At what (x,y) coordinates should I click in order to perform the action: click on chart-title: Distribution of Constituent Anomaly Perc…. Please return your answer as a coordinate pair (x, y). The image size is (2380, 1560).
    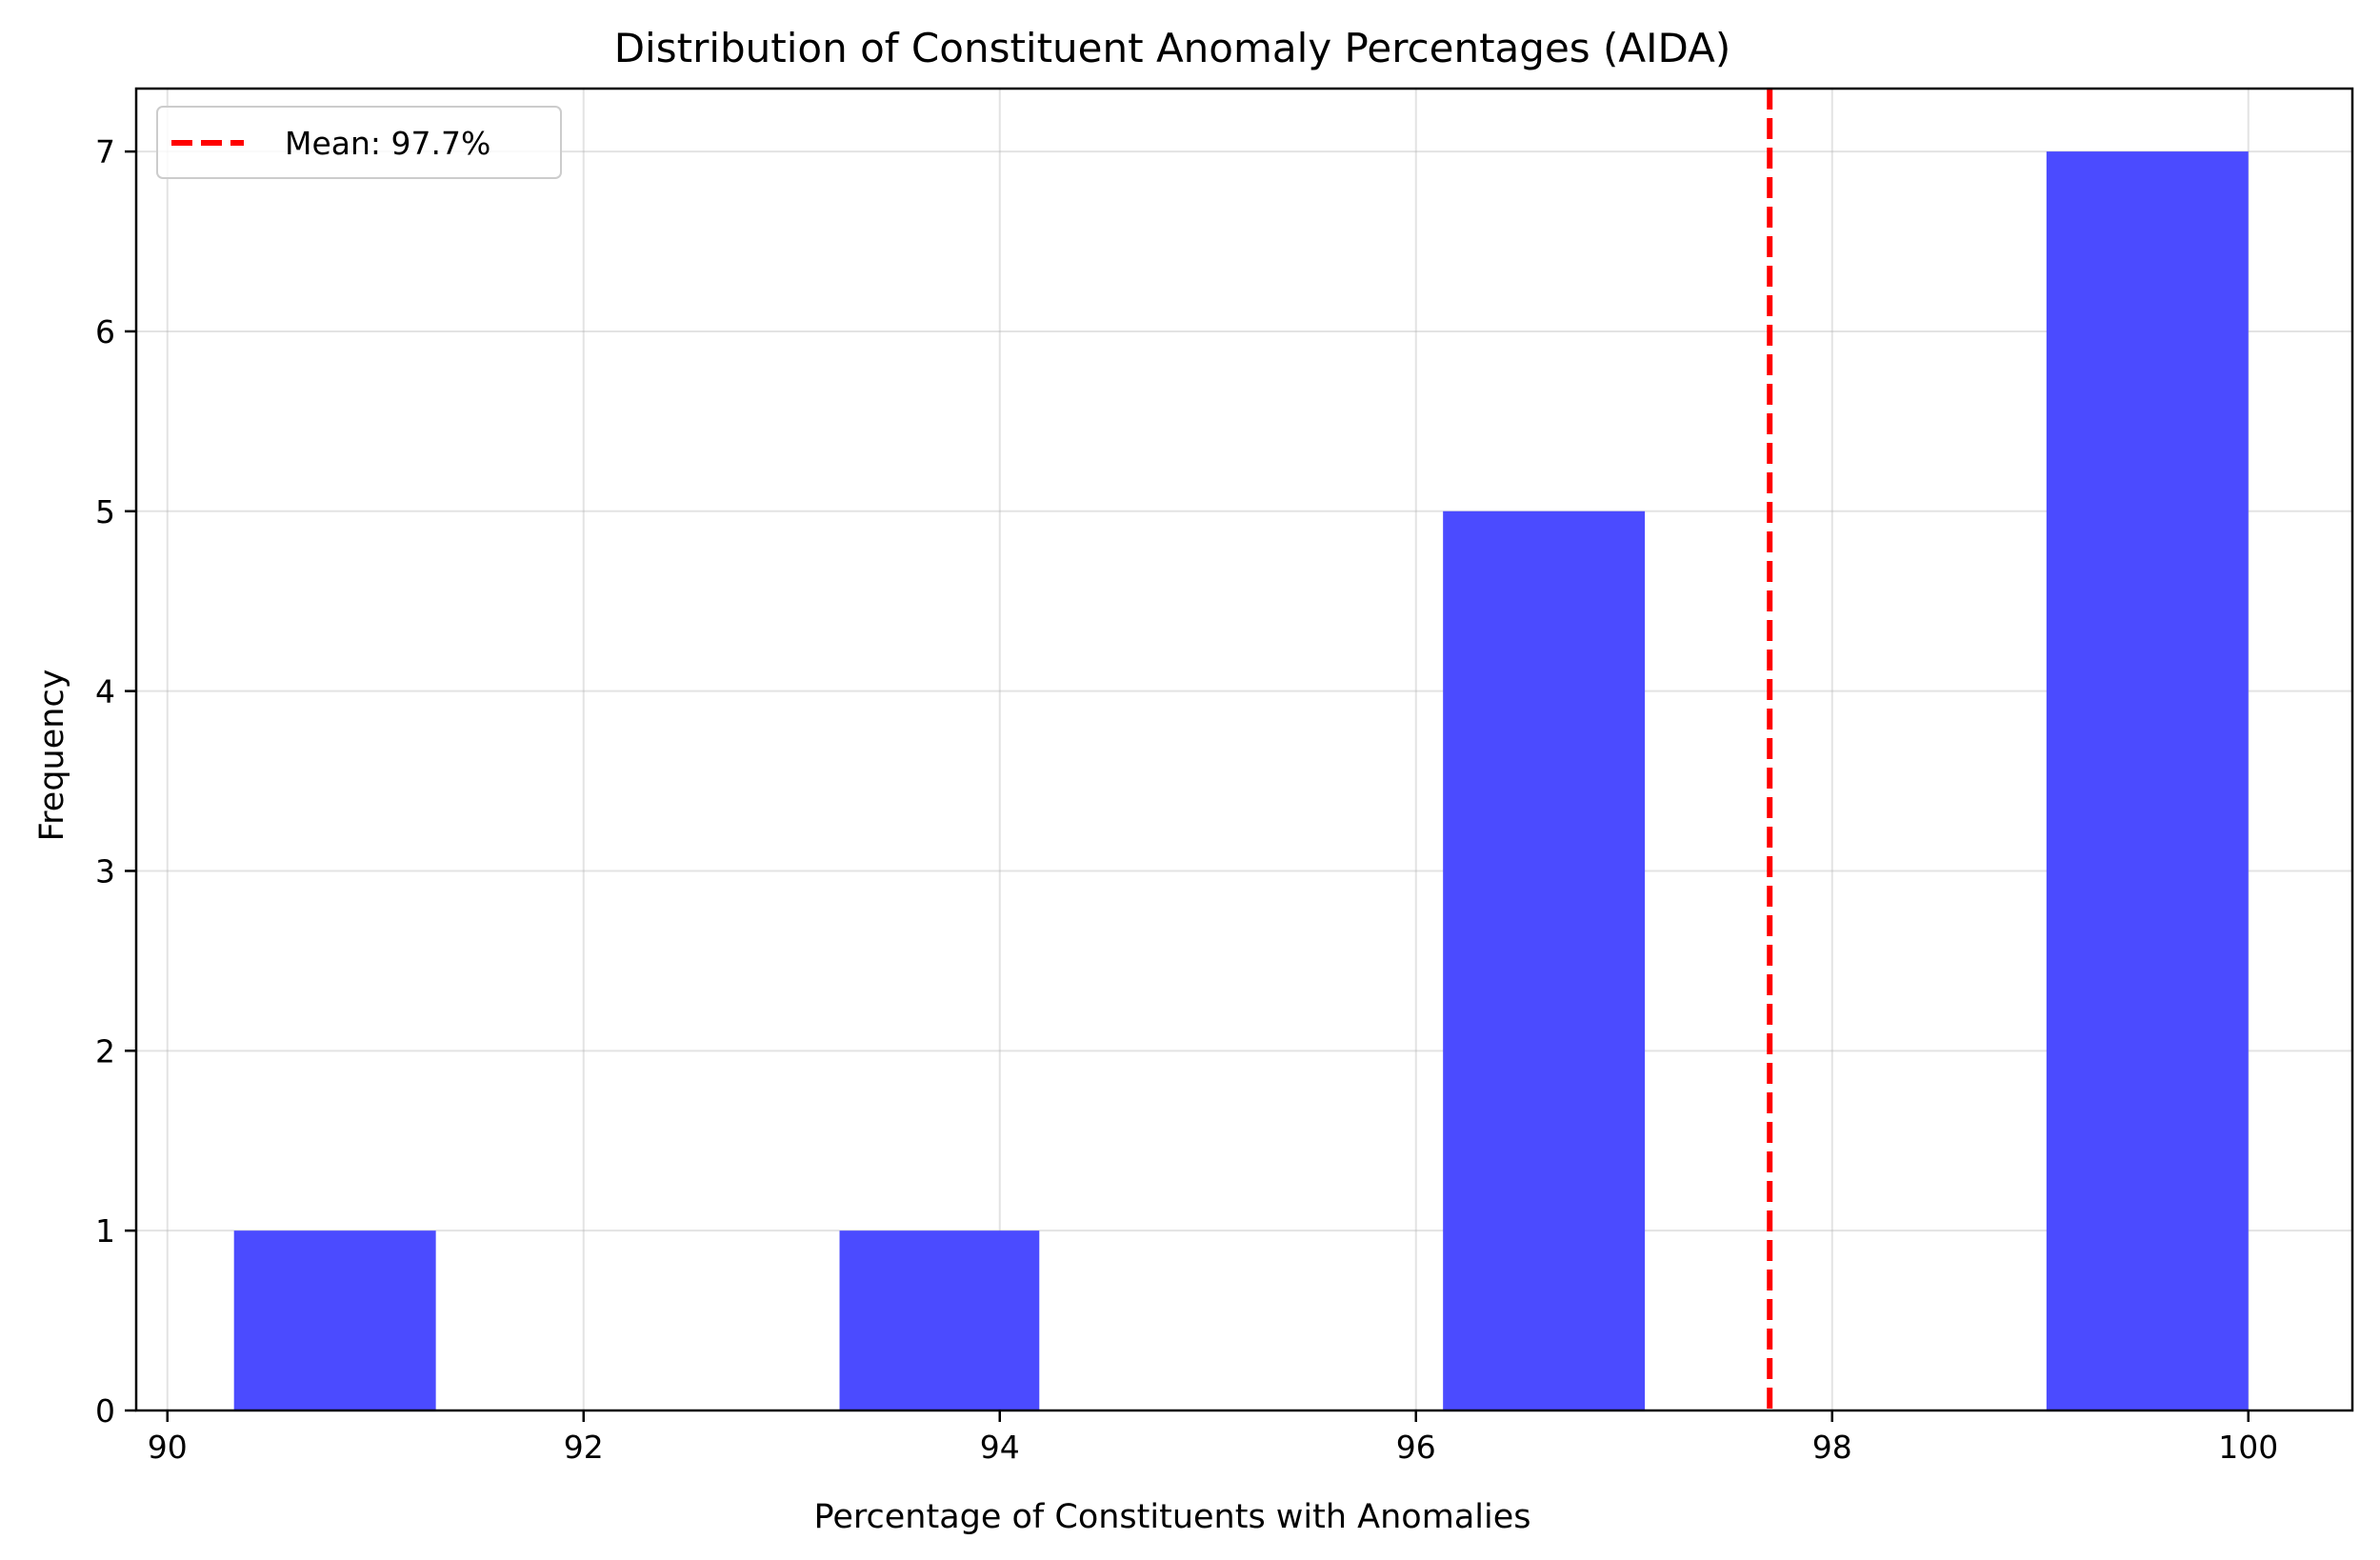
    Looking at the image, I should click on (1172, 48).